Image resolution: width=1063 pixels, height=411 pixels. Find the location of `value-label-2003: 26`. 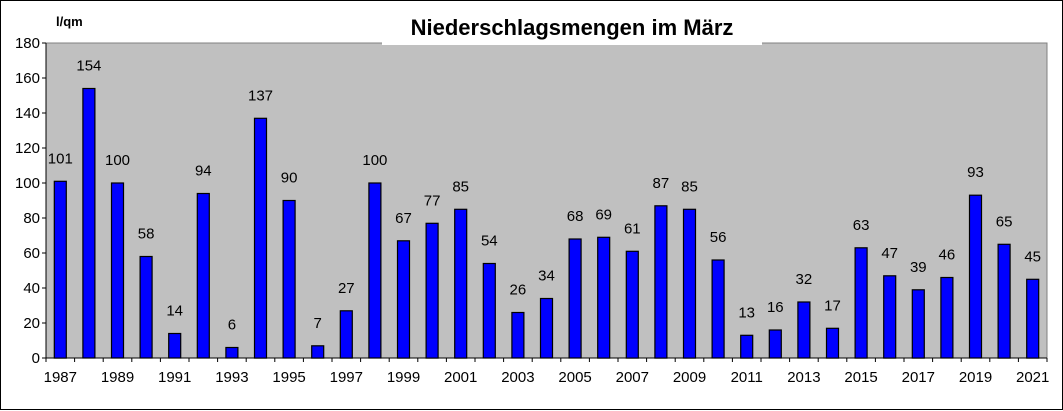

value-label-2003: 26 is located at coordinates (518, 290).